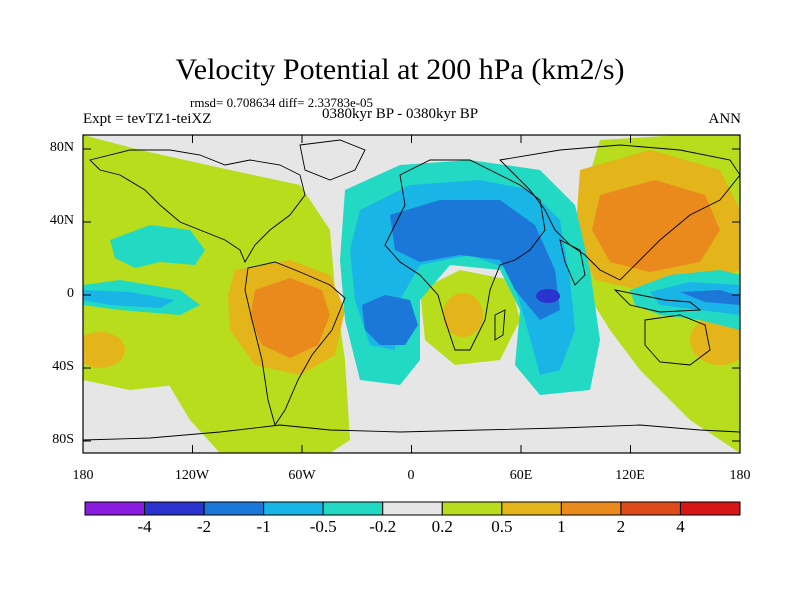  I want to click on contour-neg-1-atlantic, so click(390, 320).